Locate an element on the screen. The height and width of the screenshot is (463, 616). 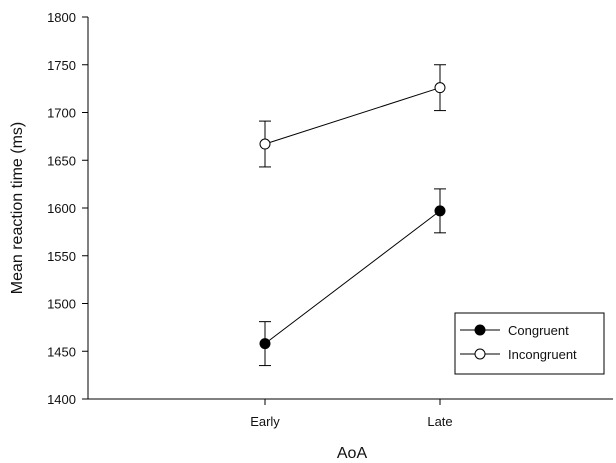
series-line-incongruent is located at coordinates (352, 116).